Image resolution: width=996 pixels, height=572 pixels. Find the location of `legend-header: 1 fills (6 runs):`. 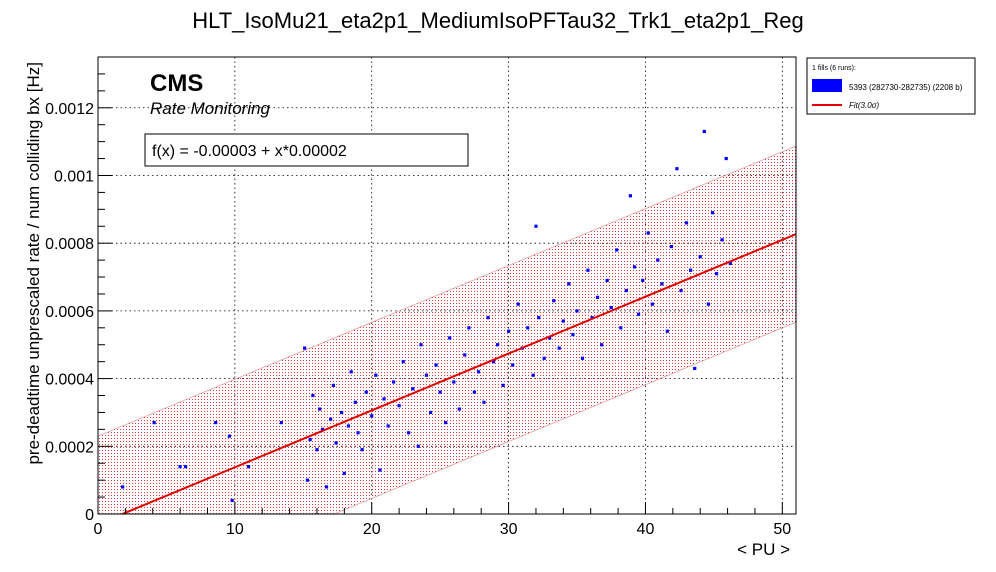

legend-header: 1 fills (6 runs): is located at coordinates (834, 68).